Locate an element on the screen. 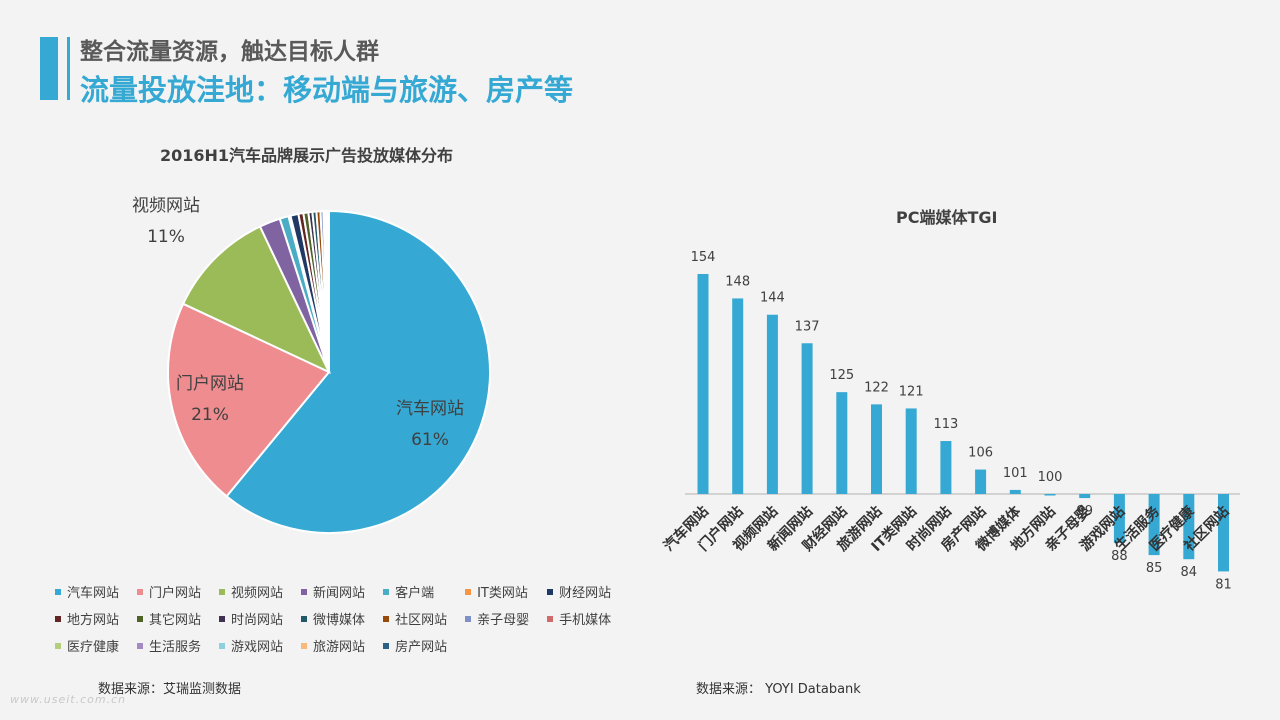 The height and width of the screenshot is (720, 1280). legend-label: IT类网站 is located at coordinates (502, 593).